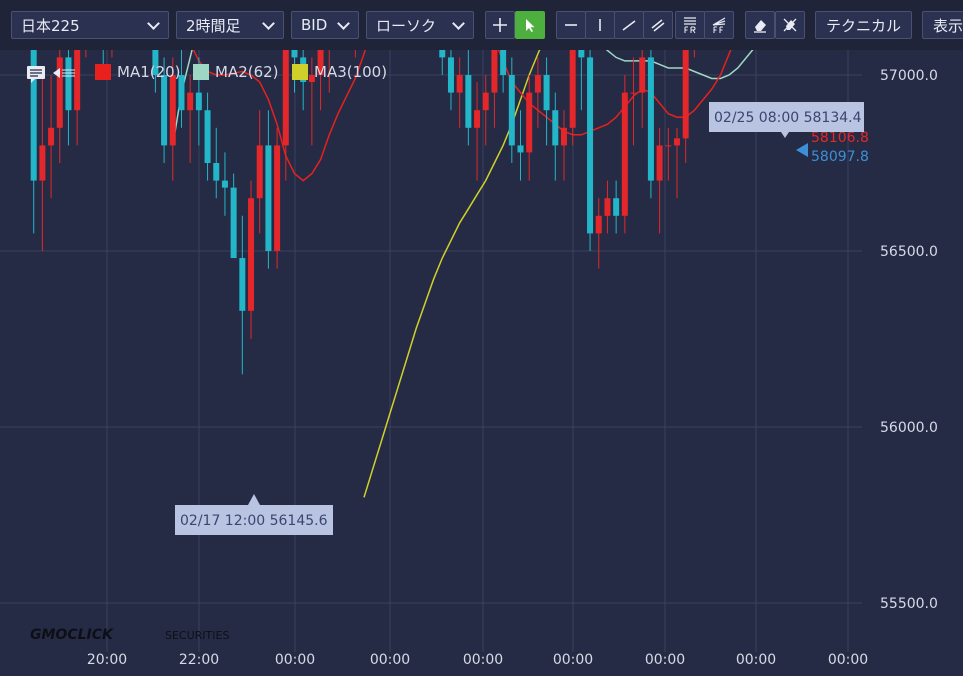  What do you see at coordinates (230, 25) in the screenshot?
I see `period-dropdown: 2時間足` at bounding box center [230, 25].